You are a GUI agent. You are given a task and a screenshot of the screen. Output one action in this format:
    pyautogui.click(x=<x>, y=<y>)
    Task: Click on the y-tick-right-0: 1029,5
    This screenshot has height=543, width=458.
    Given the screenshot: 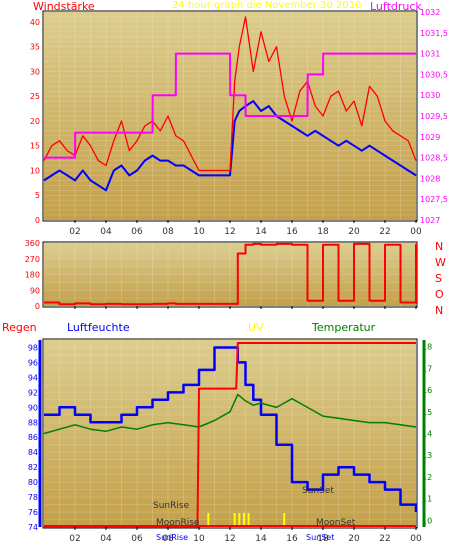 What is the action you would take?
    pyautogui.click(x=434, y=116)
    